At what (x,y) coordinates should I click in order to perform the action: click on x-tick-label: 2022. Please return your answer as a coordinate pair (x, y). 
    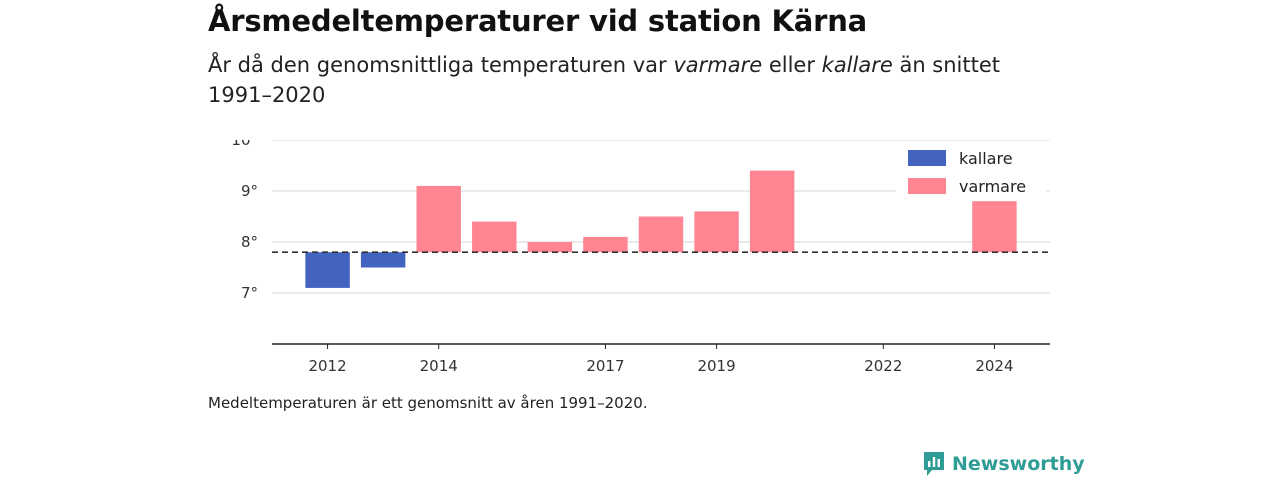
    Looking at the image, I should click on (883, 366).